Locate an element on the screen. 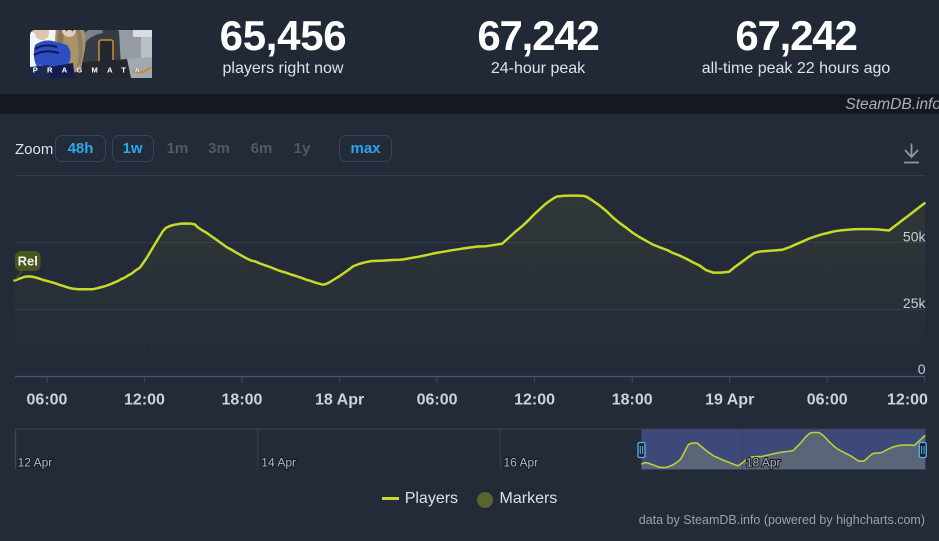  svg-text: 25k is located at coordinates (915, 303).